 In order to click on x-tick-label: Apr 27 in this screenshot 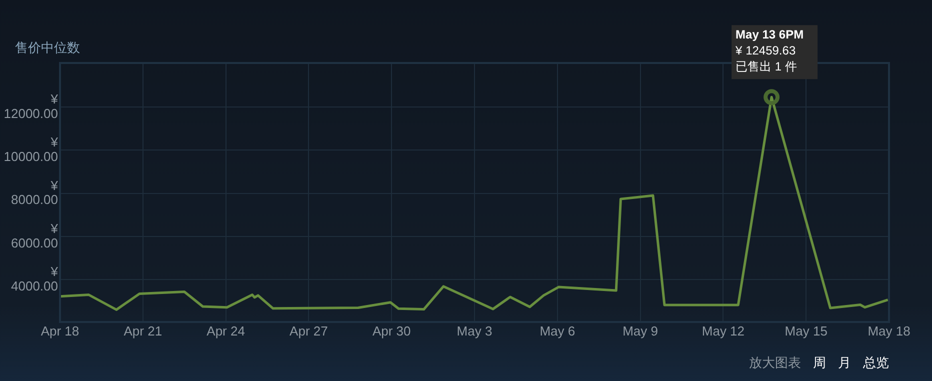, I will do `click(309, 330)`.